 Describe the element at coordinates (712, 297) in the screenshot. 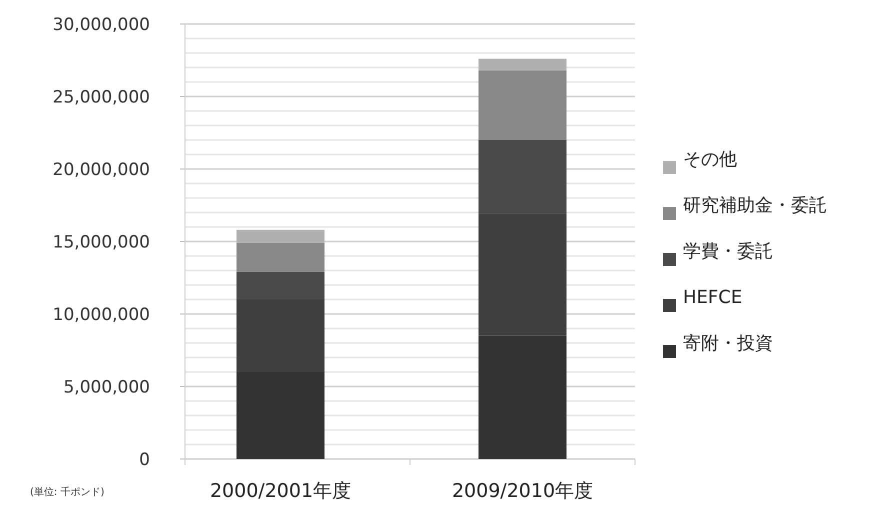

I see `legend-label: HEFCE` at that location.